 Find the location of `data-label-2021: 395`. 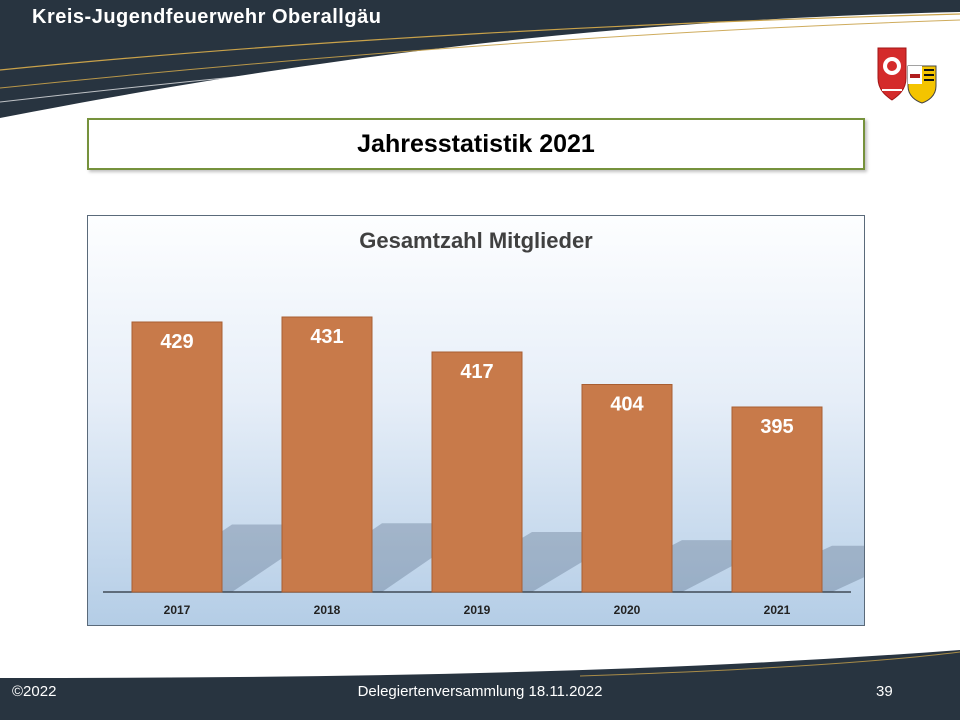

data-label-2021: 395 is located at coordinates (776, 427).